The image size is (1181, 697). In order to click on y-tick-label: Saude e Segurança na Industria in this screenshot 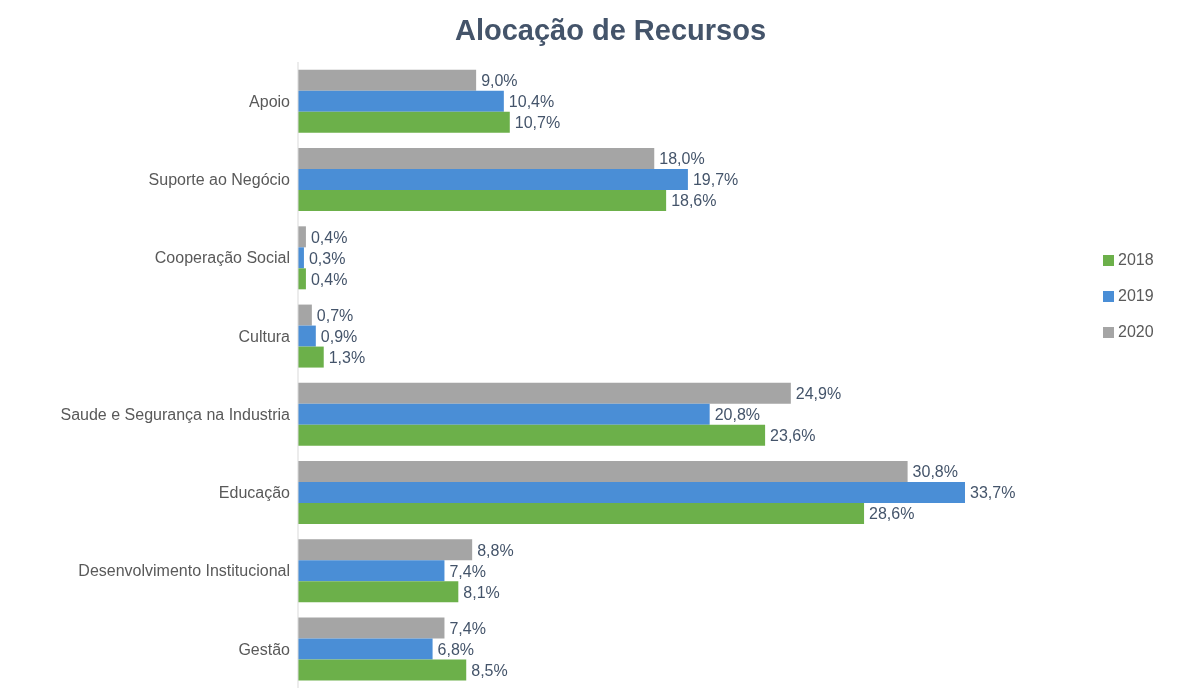, I will do `click(175, 414)`.